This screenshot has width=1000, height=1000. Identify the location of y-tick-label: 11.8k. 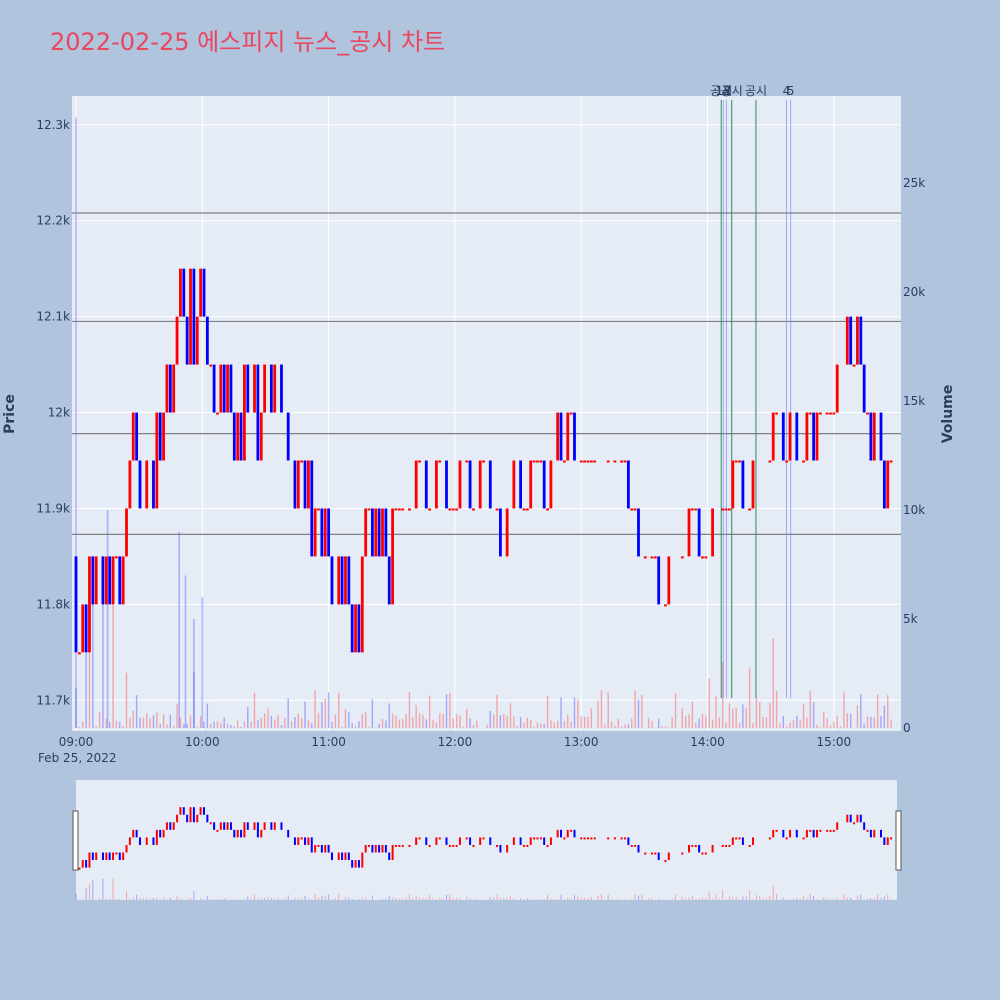
(53, 604).